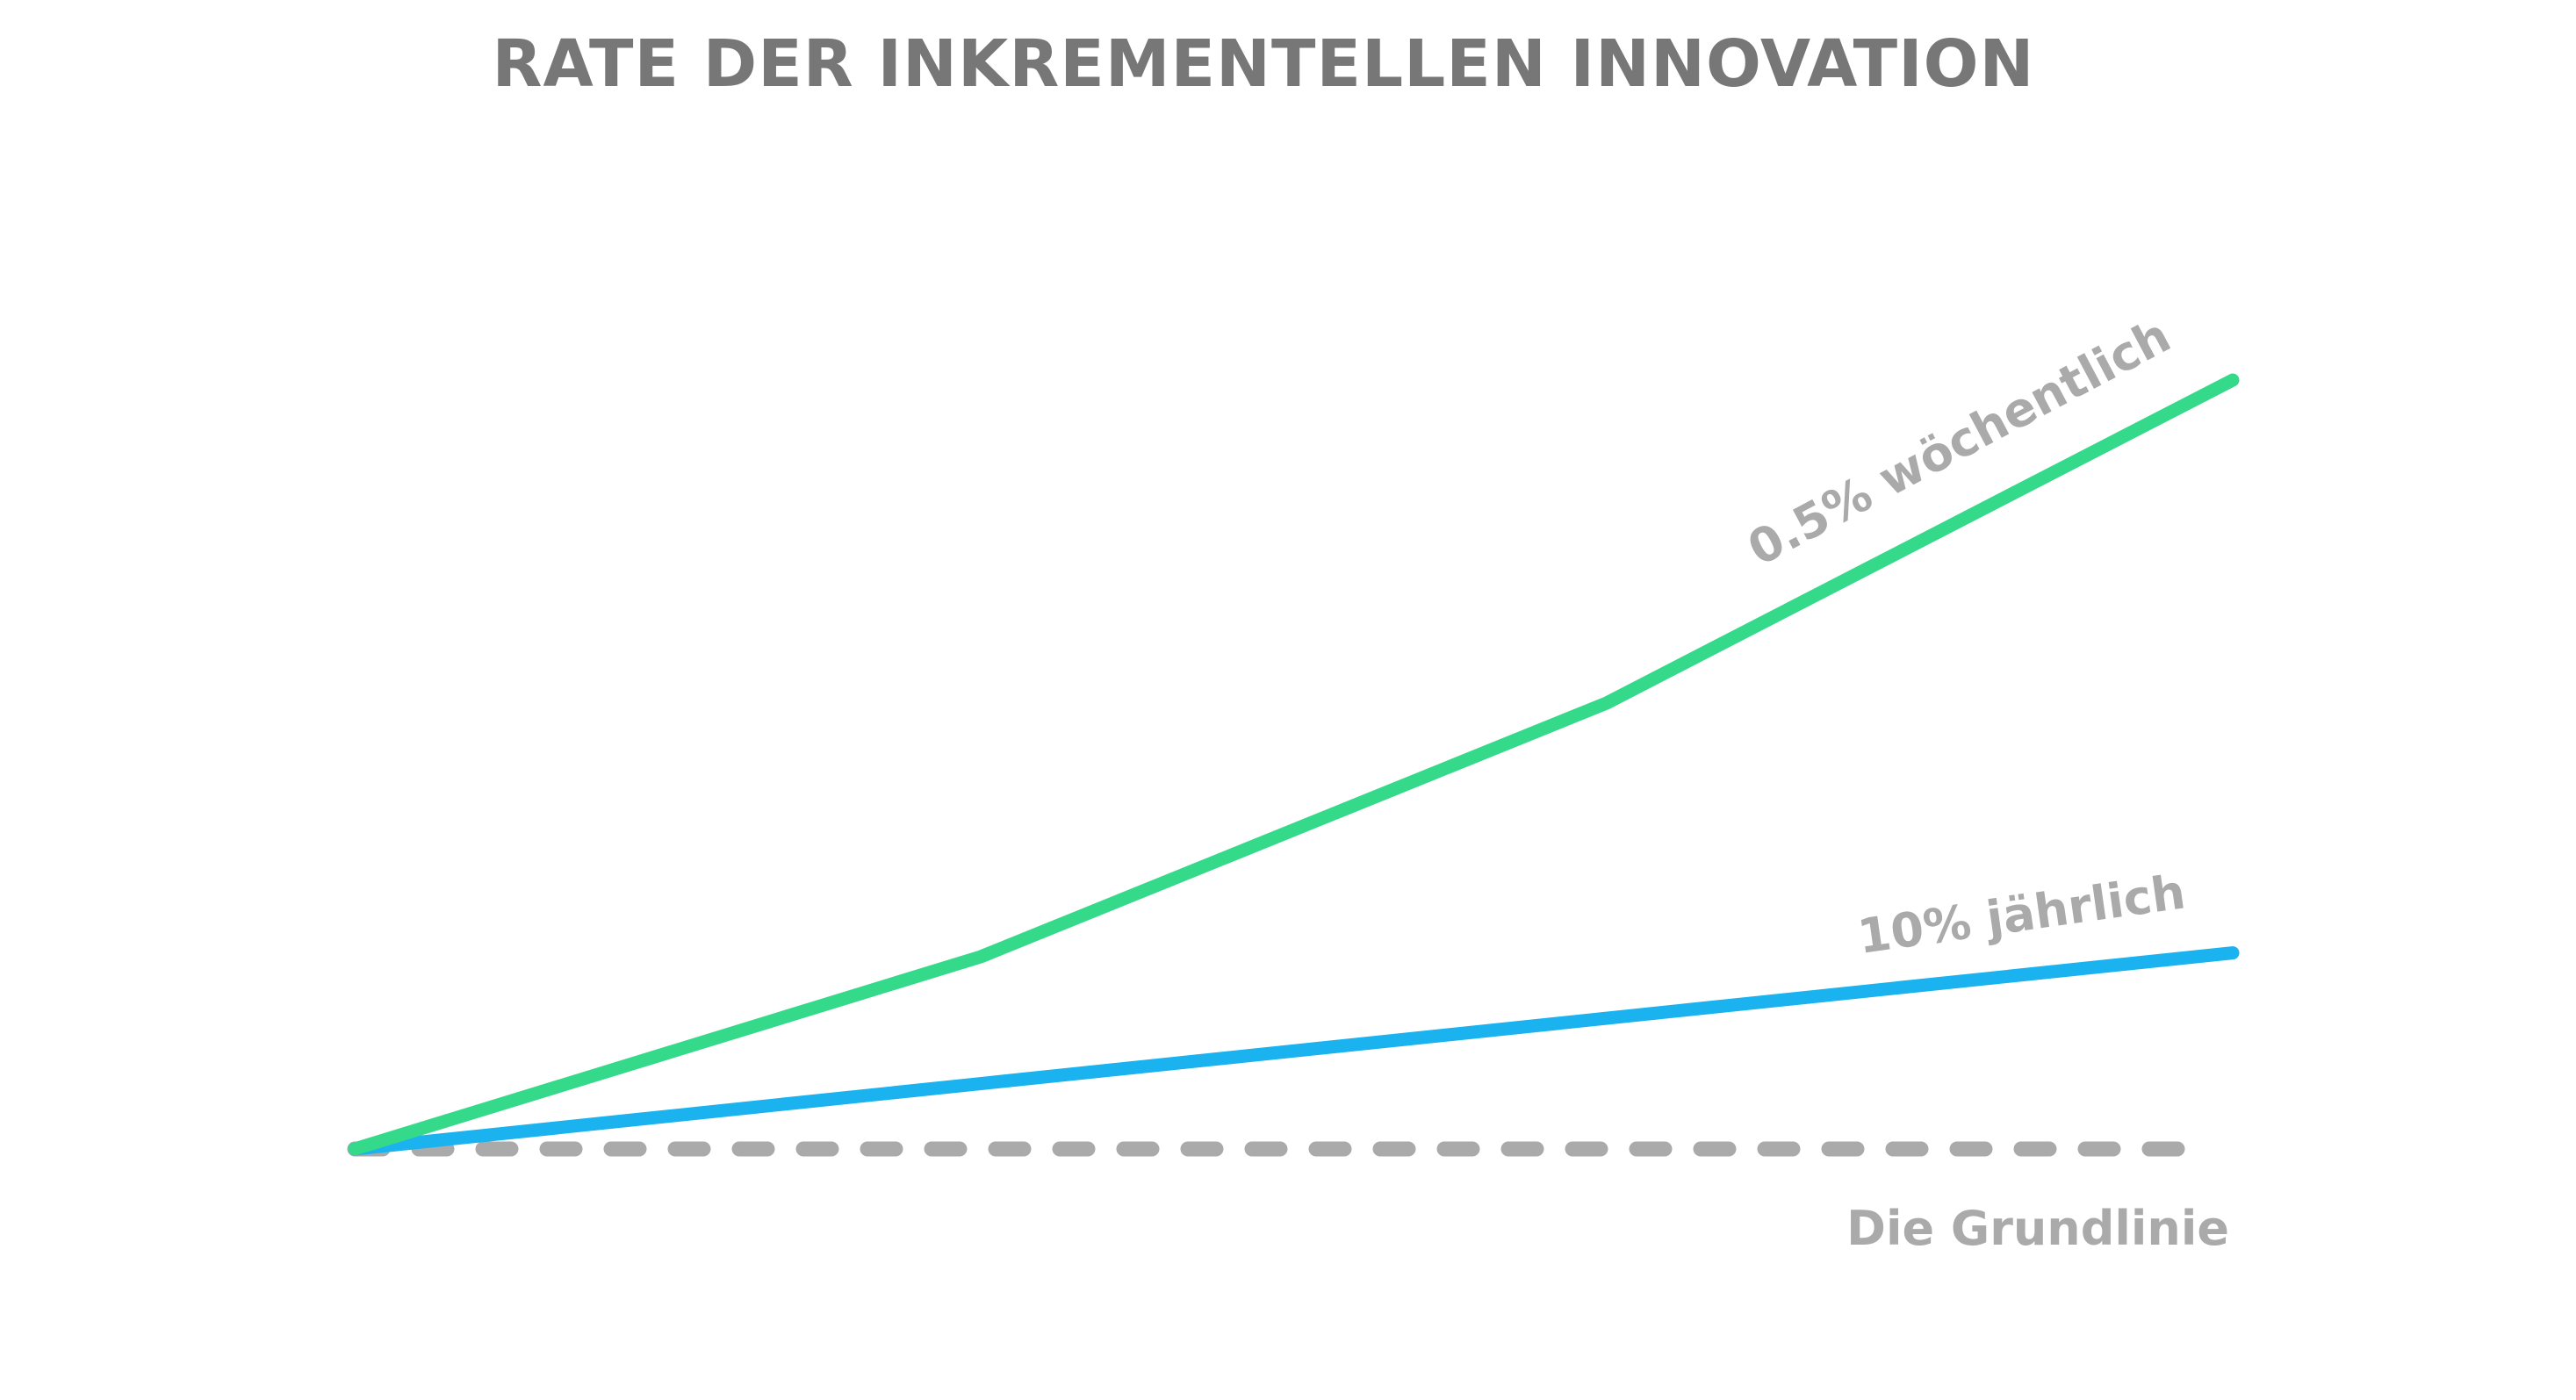 This screenshot has height=1400, width=2576. Describe the element at coordinates (2021, 914) in the screenshot. I see `series-label-yearly: 10% jährlich` at that location.